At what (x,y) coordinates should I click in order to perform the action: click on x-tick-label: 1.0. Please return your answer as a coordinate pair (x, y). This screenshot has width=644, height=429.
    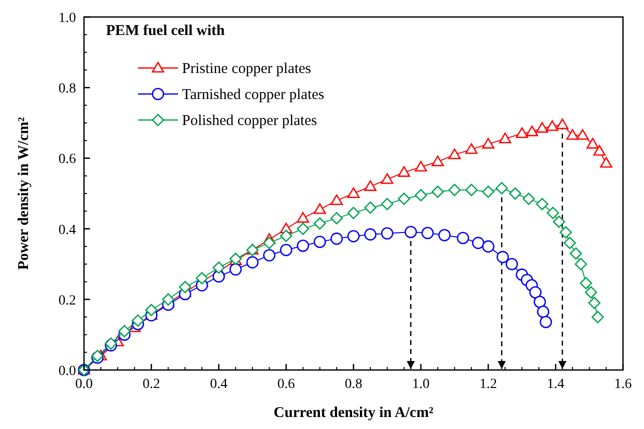
    Looking at the image, I should click on (421, 384).